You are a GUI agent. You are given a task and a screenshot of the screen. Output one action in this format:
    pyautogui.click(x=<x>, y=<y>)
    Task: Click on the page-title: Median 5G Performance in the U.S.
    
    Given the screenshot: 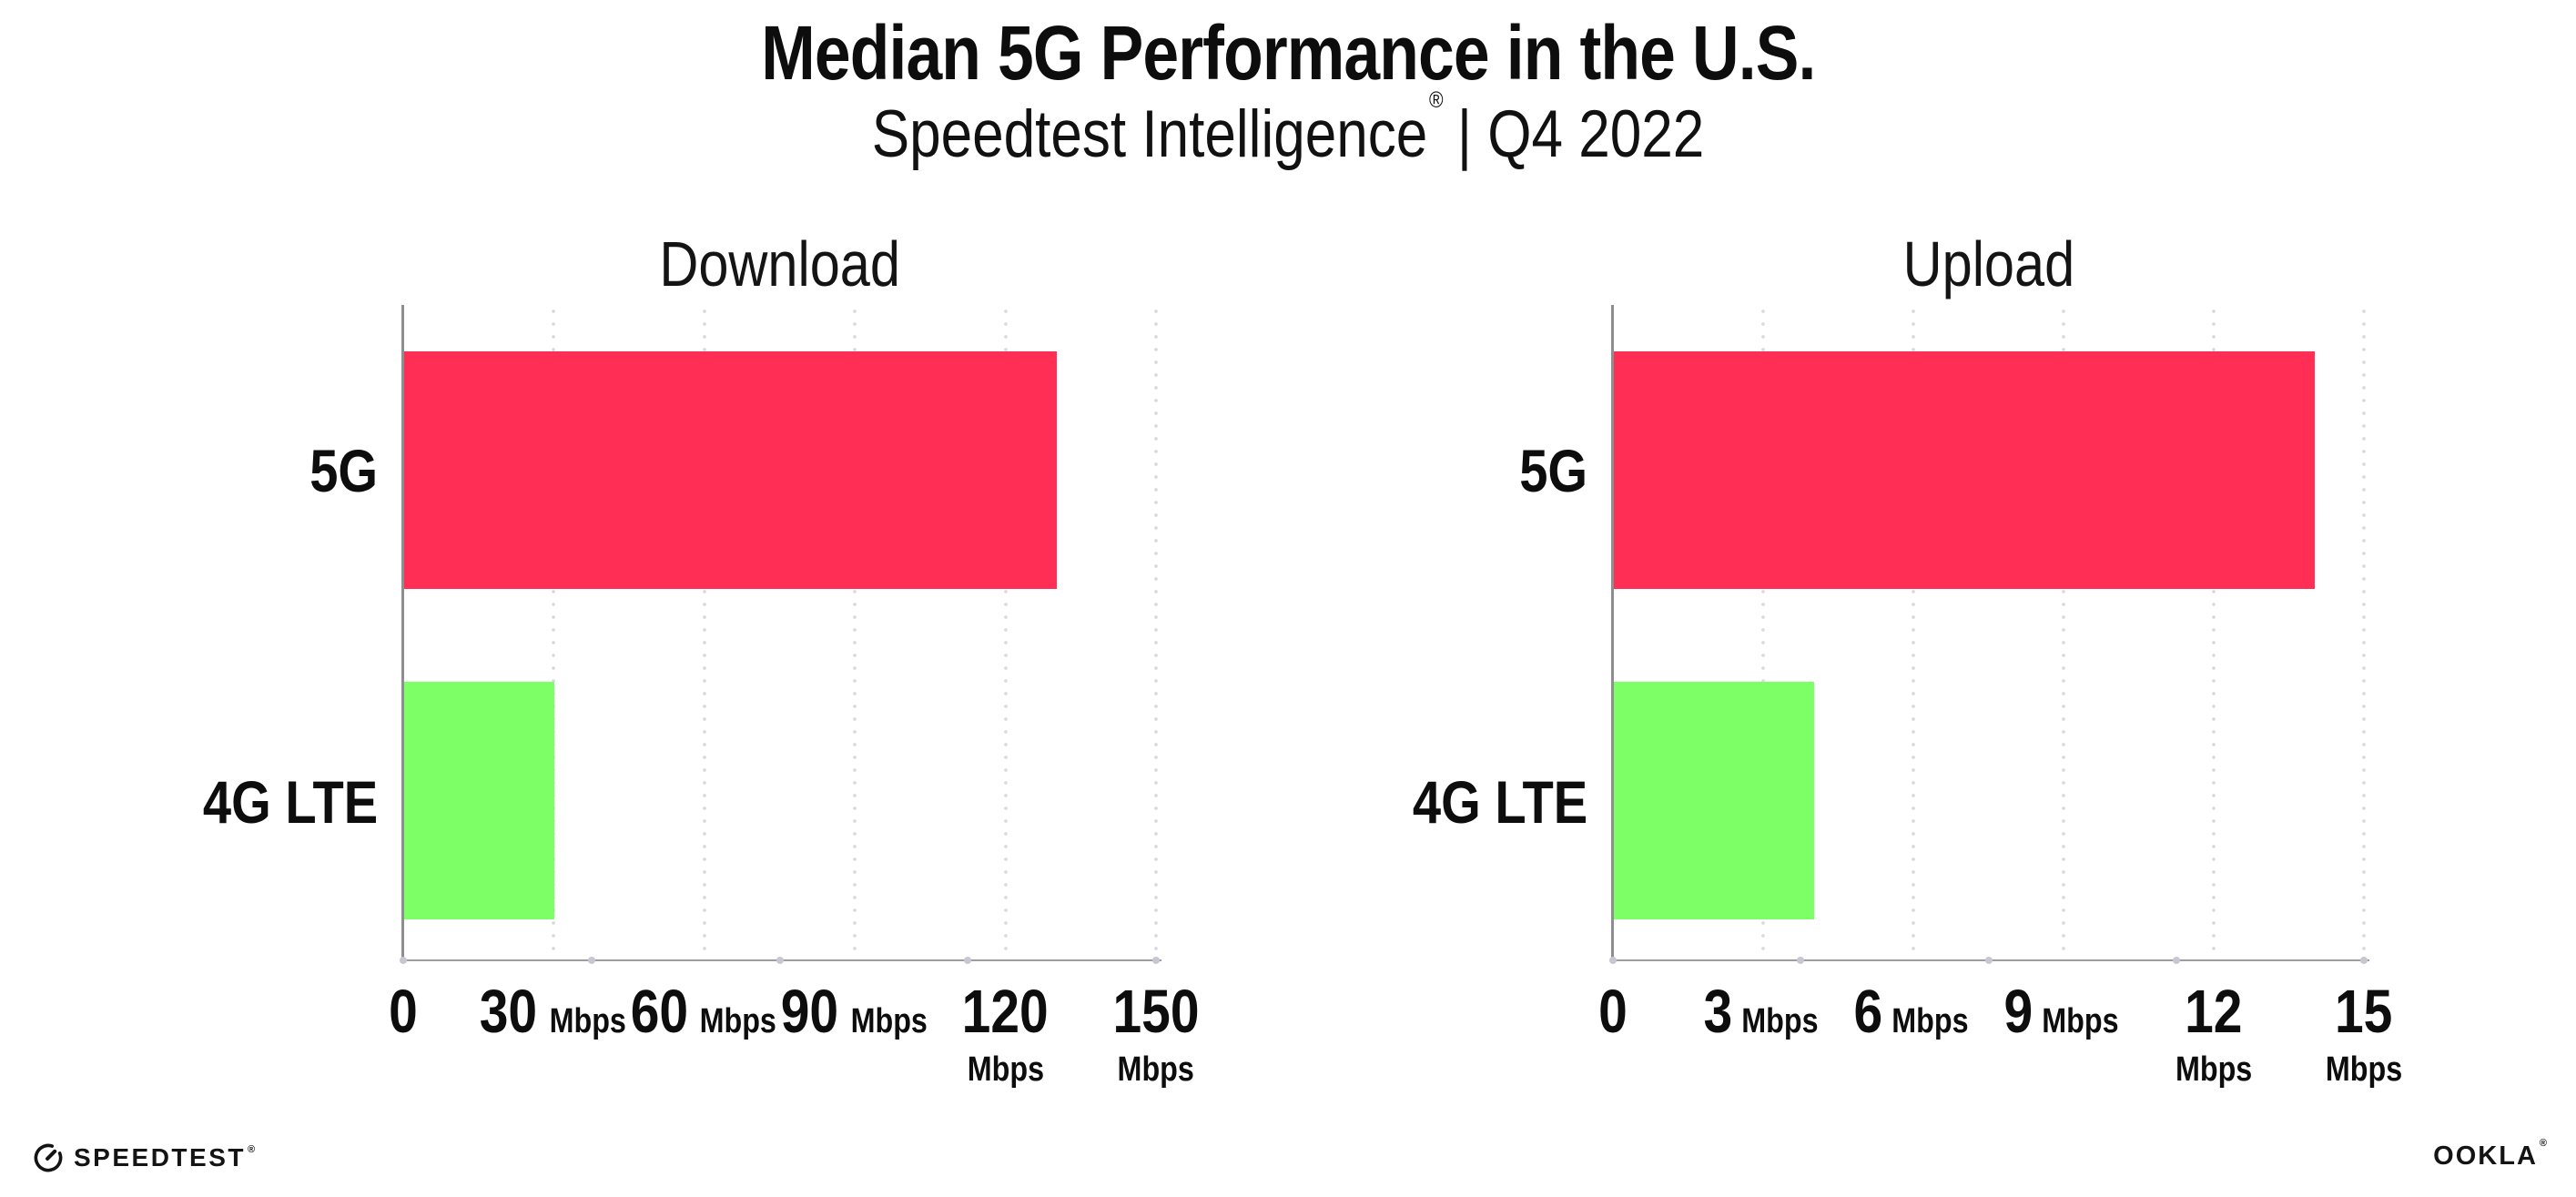 What is the action you would take?
    pyautogui.click(x=1288, y=53)
    